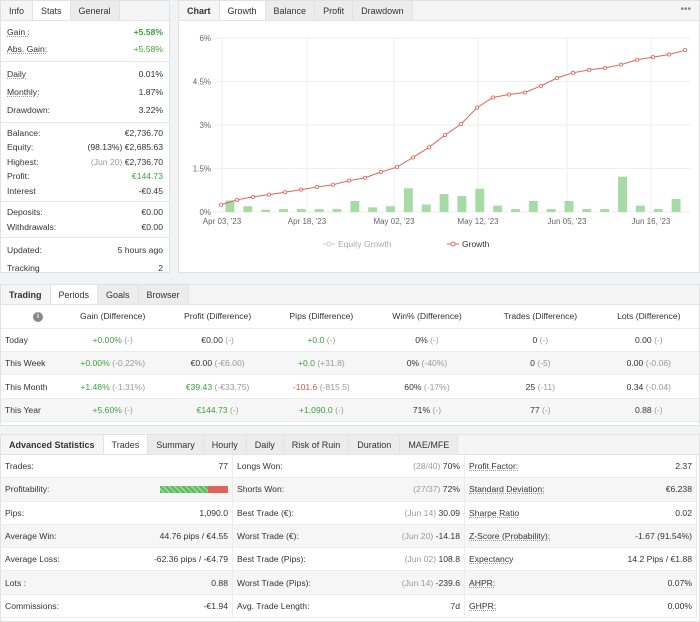  Describe the element at coordinates (217, 317) in the screenshot. I see `header-profit: Profit (Difference)` at that location.